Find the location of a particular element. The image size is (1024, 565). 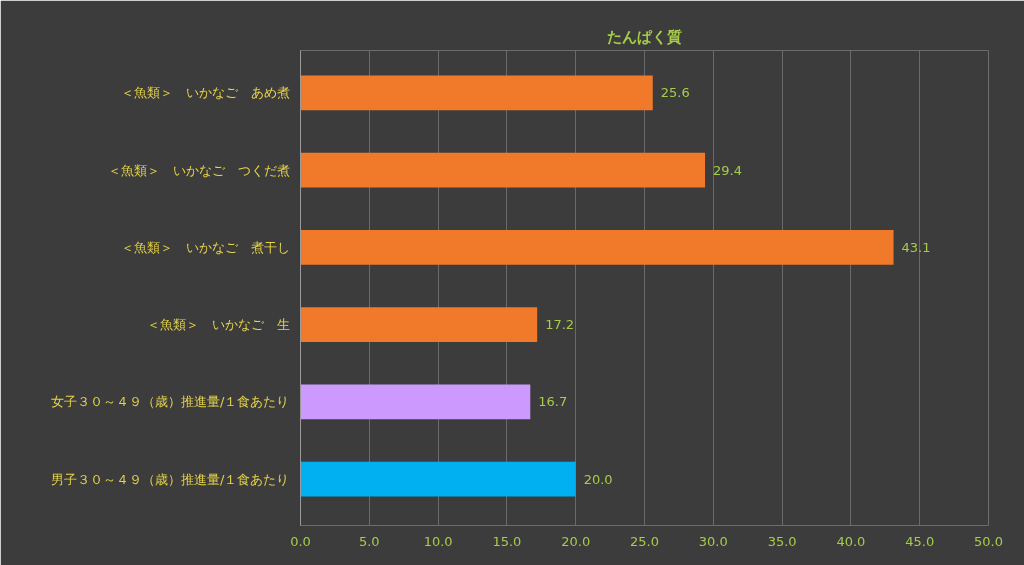

x-tick-label: 35.0 is located at coordinates (782, 541).